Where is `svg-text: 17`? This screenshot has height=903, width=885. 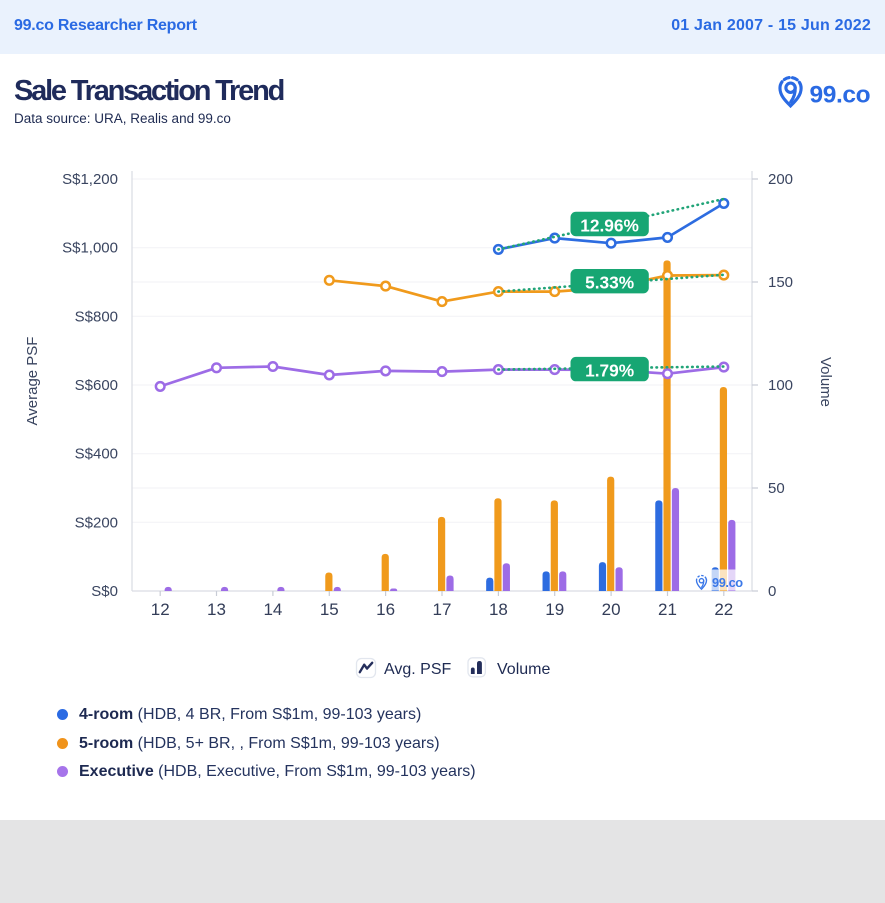 svg-text: 17 is located at coordinates (442, 609).